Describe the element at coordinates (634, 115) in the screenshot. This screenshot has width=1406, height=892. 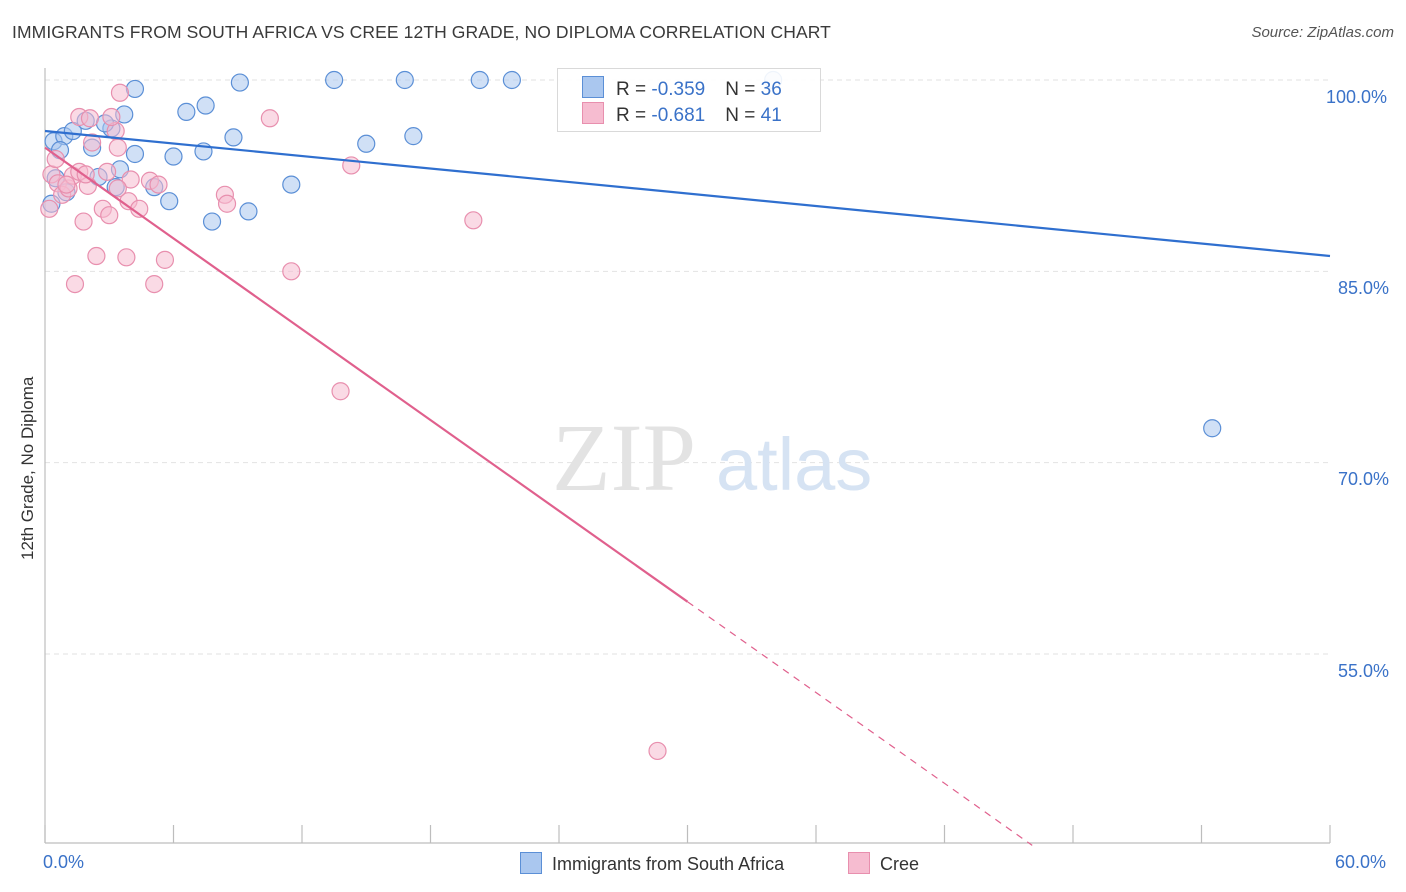
I see `r-label-2: R =` at that location.